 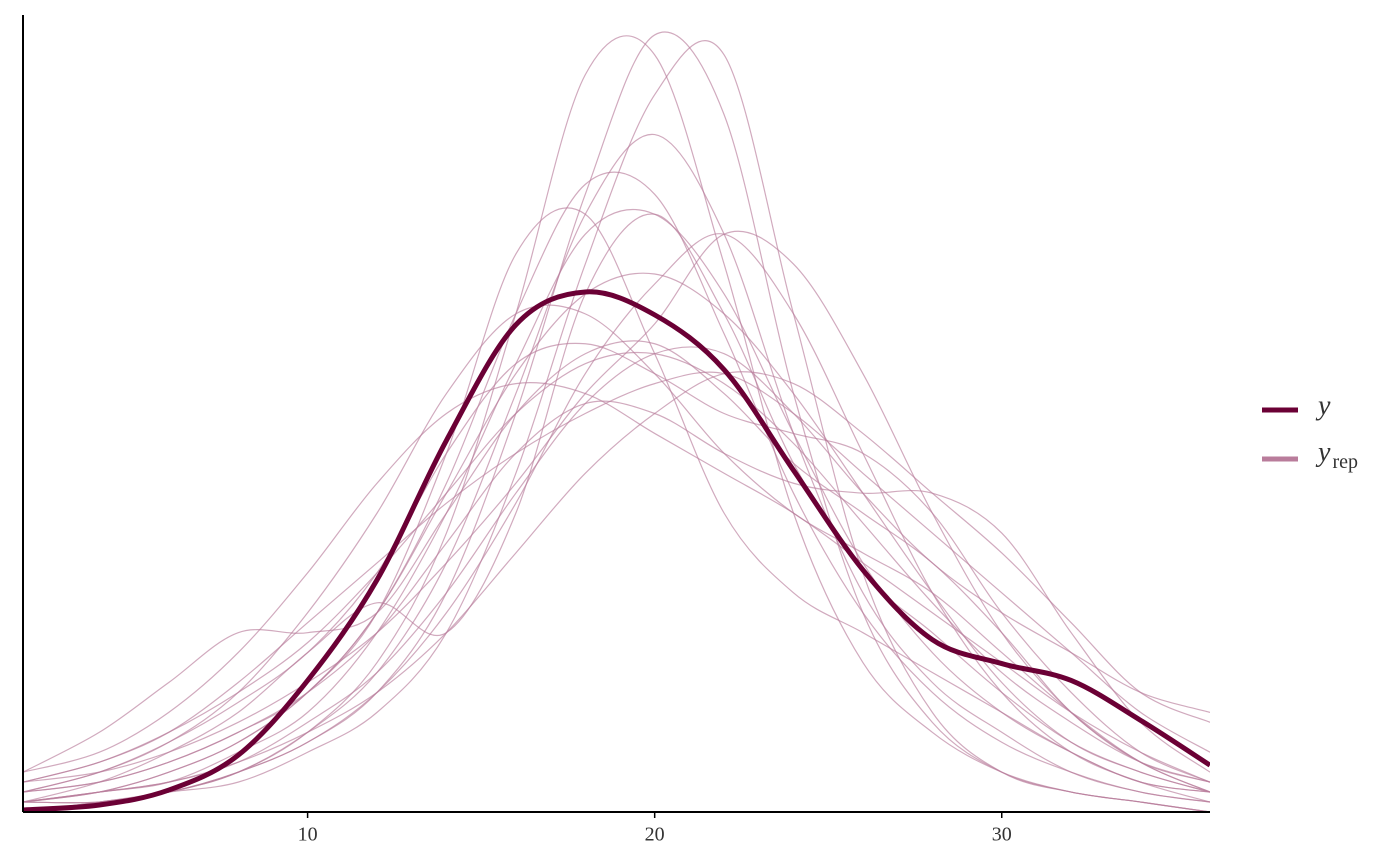 I want to click on x-tick-label: 10, so click(x=308, y=835).